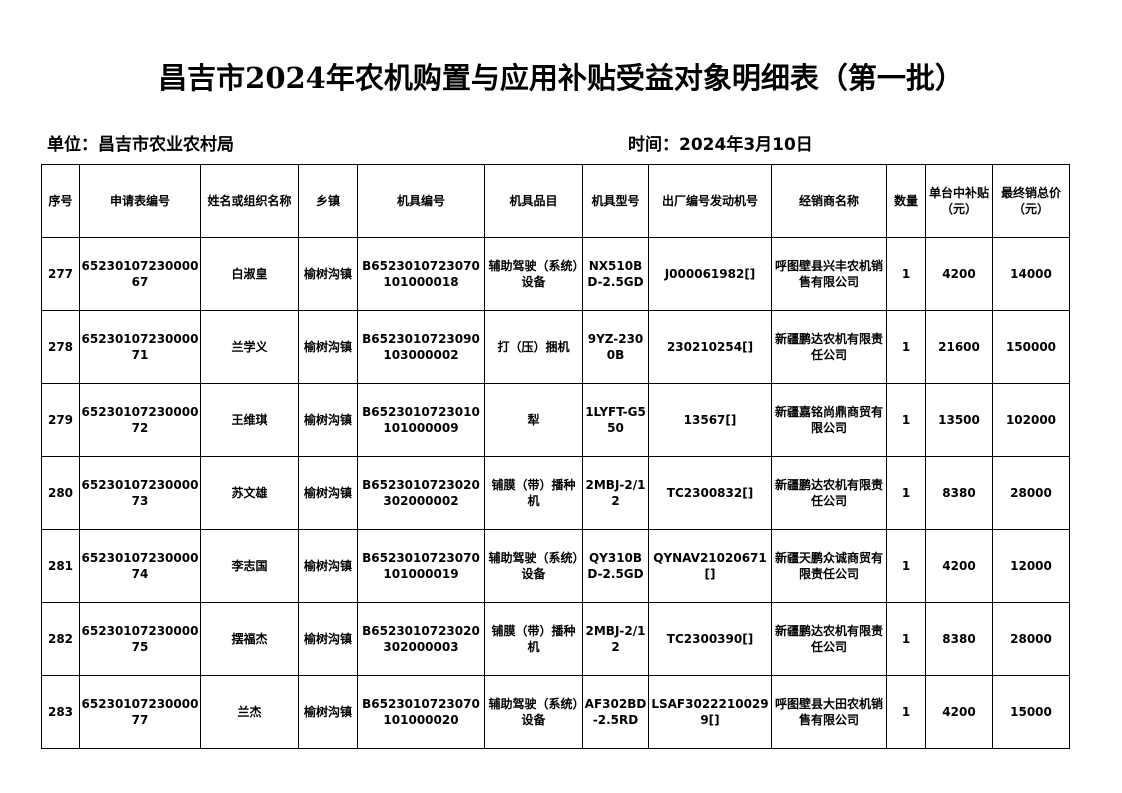 The height and width of the screenshot is (793, 1122). I want to click on table-cell: 王维琪, so click(249, 420).